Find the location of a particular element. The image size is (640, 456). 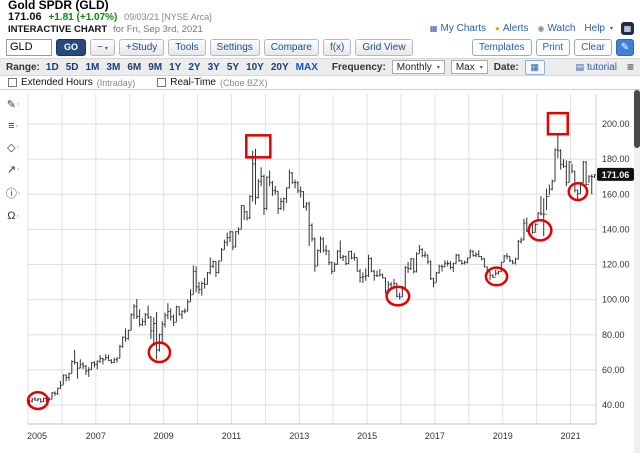

annotate-button: ✎ is located at coordinates (625, 47).